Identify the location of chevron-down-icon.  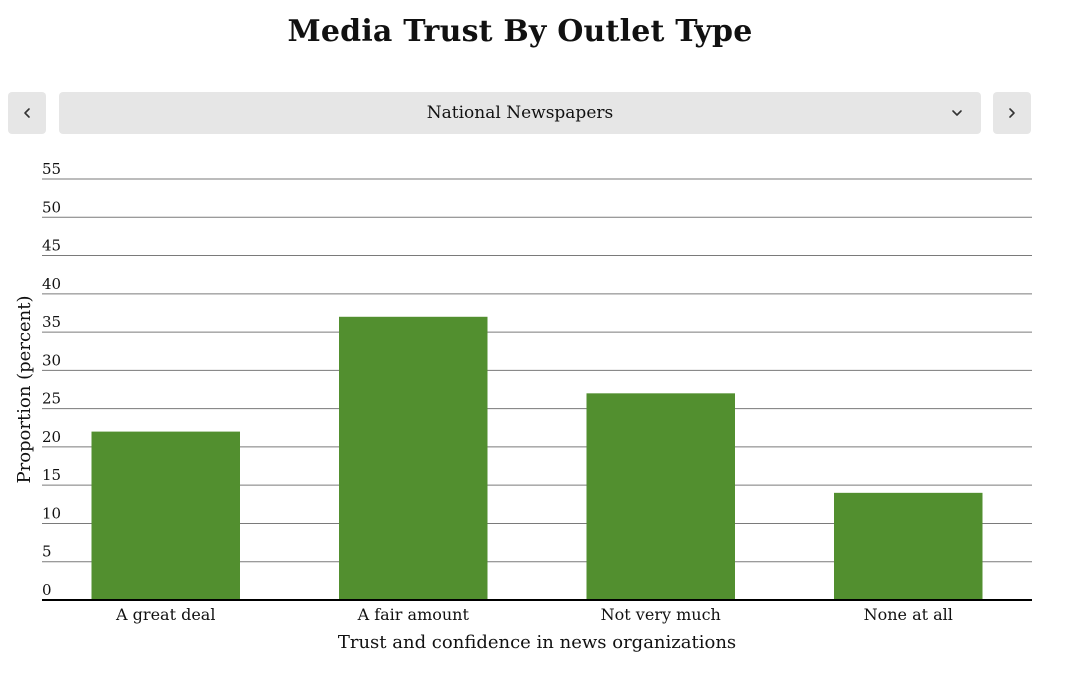
(957, 113).